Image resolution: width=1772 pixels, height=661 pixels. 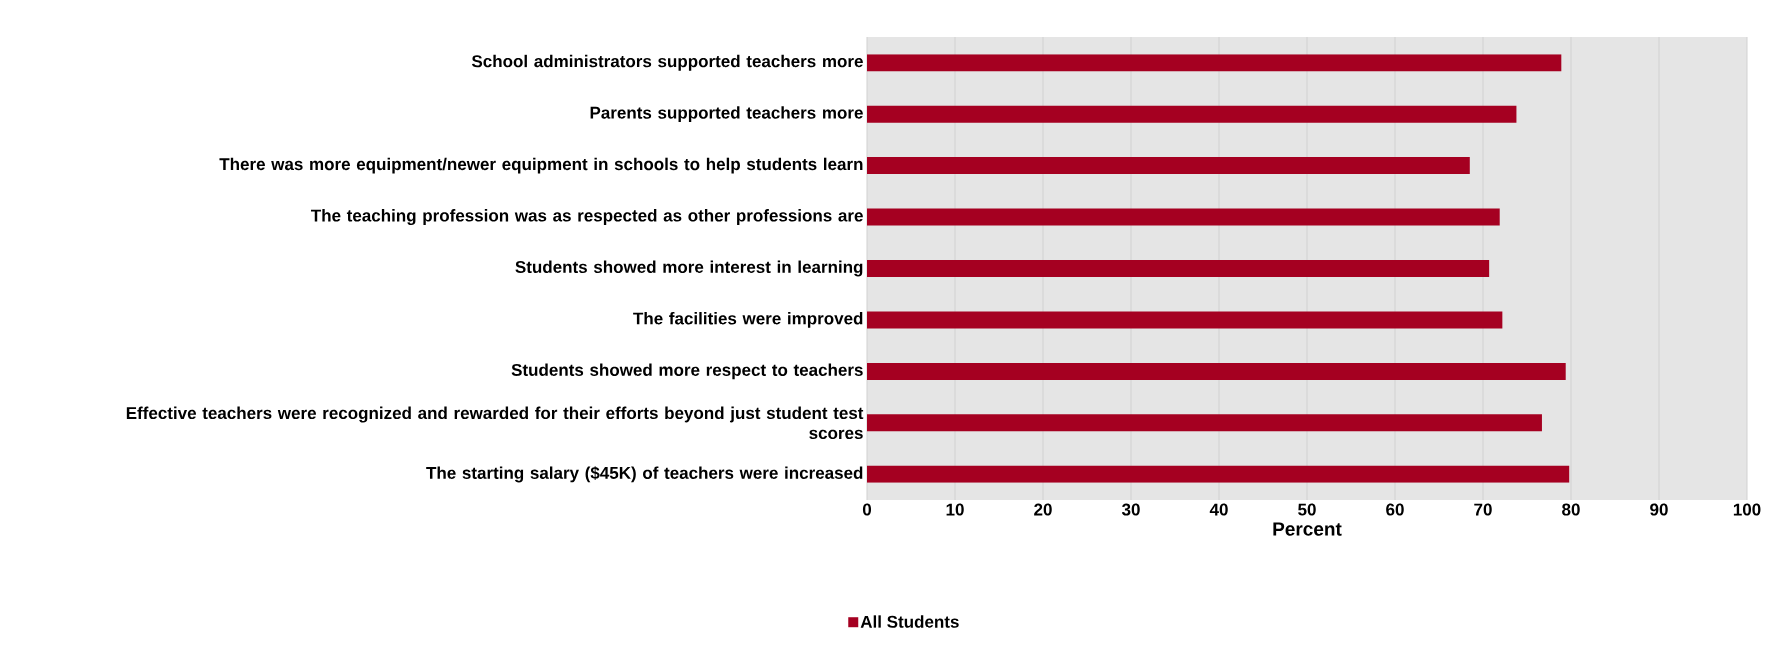 I want to click on y-tick-label: Parents supported teachers more, so click(x=726, y=114).